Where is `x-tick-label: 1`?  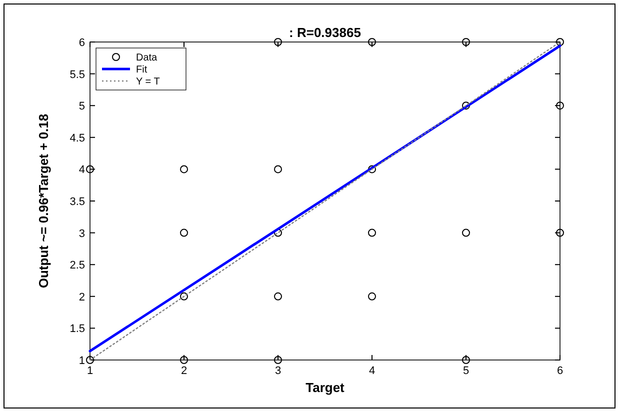 x-tick-label: 1 is located at coordinates (90, 371).